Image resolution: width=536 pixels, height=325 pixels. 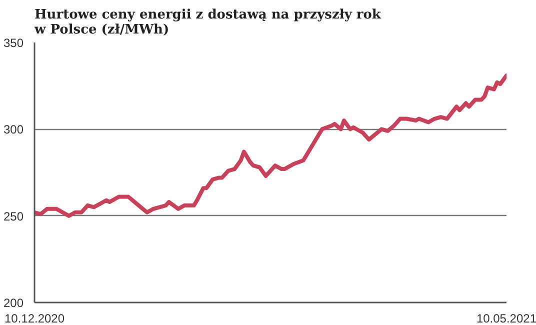 I want to click on y-tick-label: 350, so click(x=13, y=43).